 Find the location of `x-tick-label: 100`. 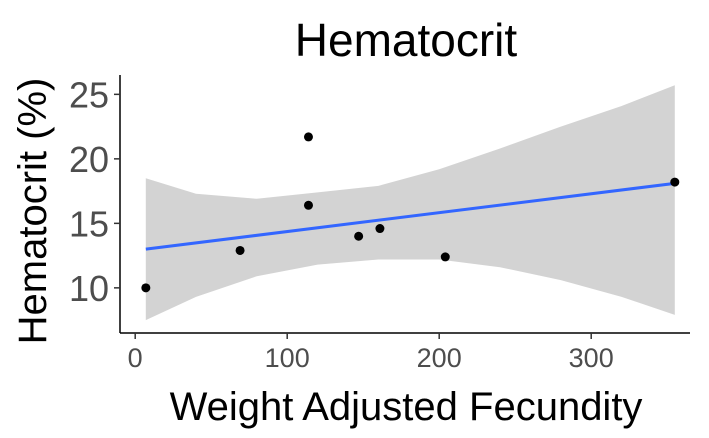

x-tick-label: 100 is located at coordinates (287, 358).